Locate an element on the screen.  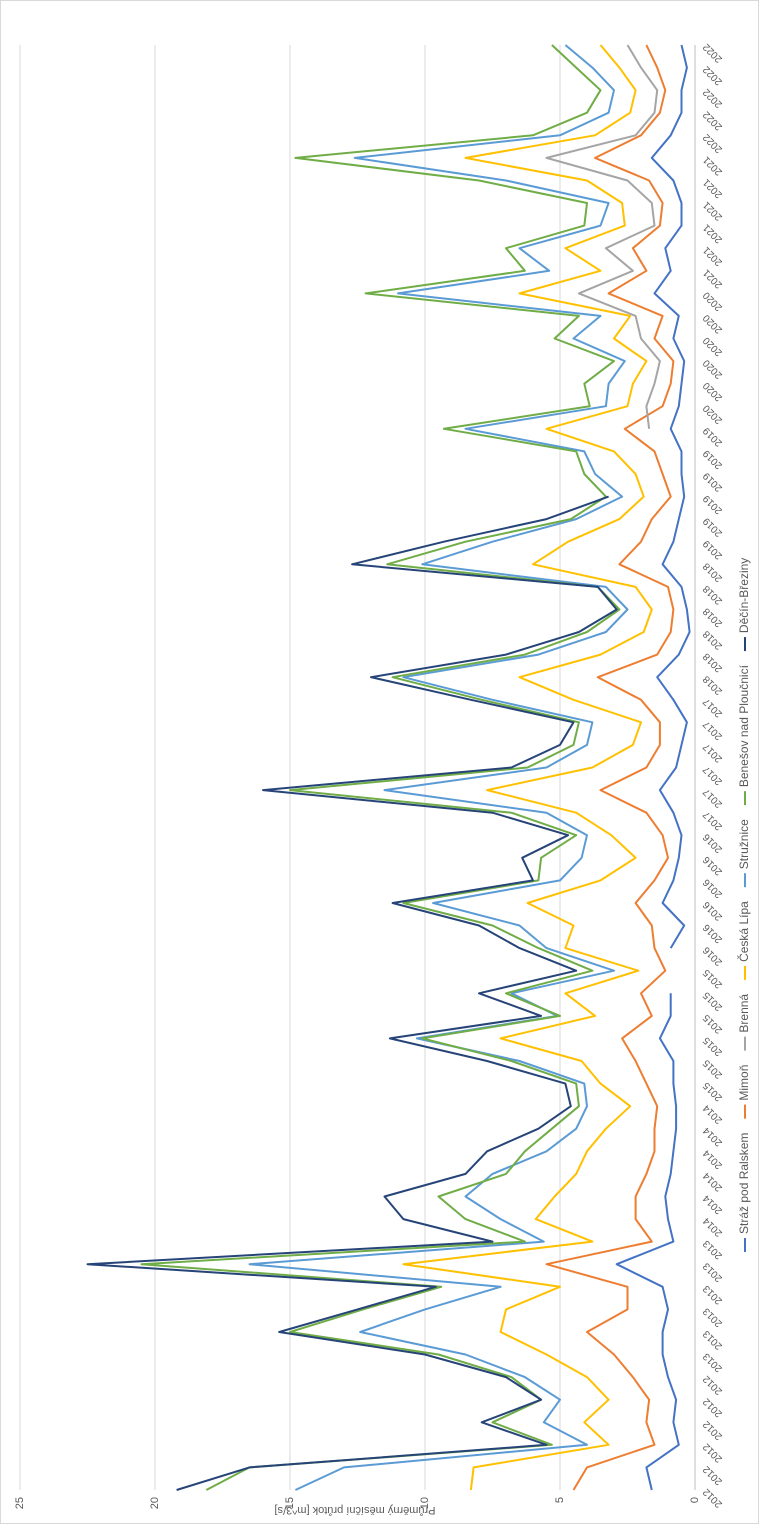
y-axis-title: Průměrný měsíční průtok [m^3/s] is located at coordinates (354, 1510).